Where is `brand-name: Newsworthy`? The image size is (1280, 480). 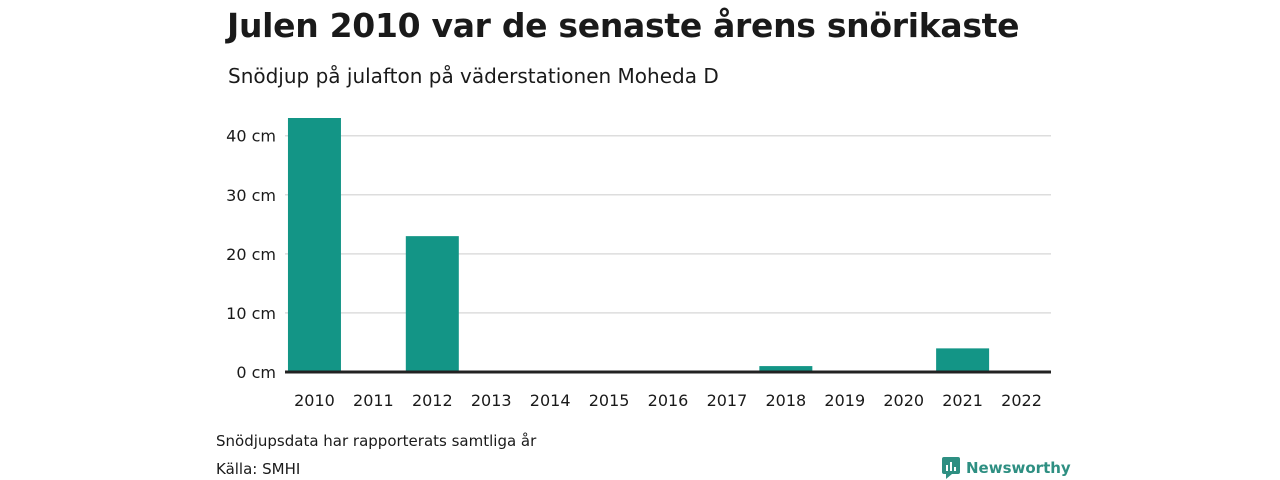 brand-name: Newsworthy is located at coordinates (1018, 468).